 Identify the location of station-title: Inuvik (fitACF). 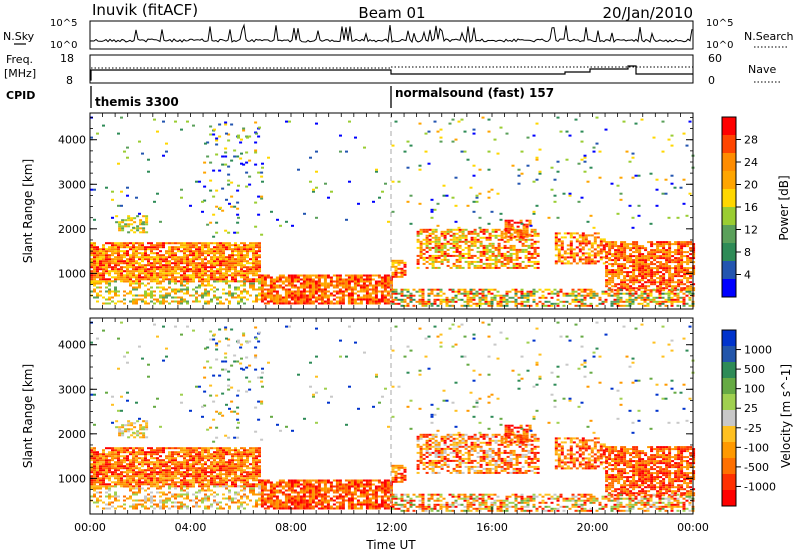
(145, 10).